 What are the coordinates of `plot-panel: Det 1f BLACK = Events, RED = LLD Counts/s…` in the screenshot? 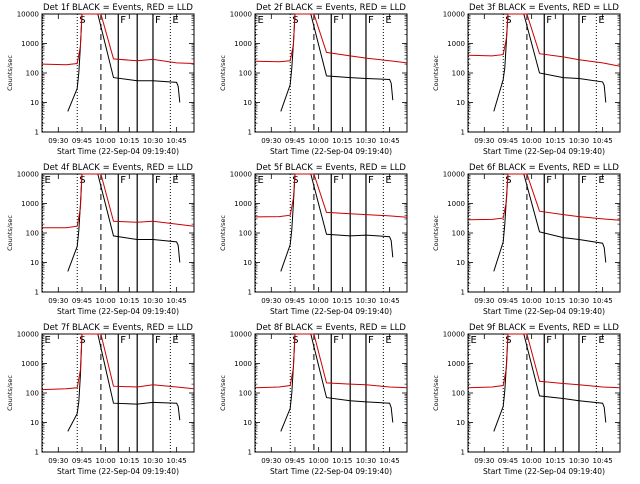 It's located at (100, 79).